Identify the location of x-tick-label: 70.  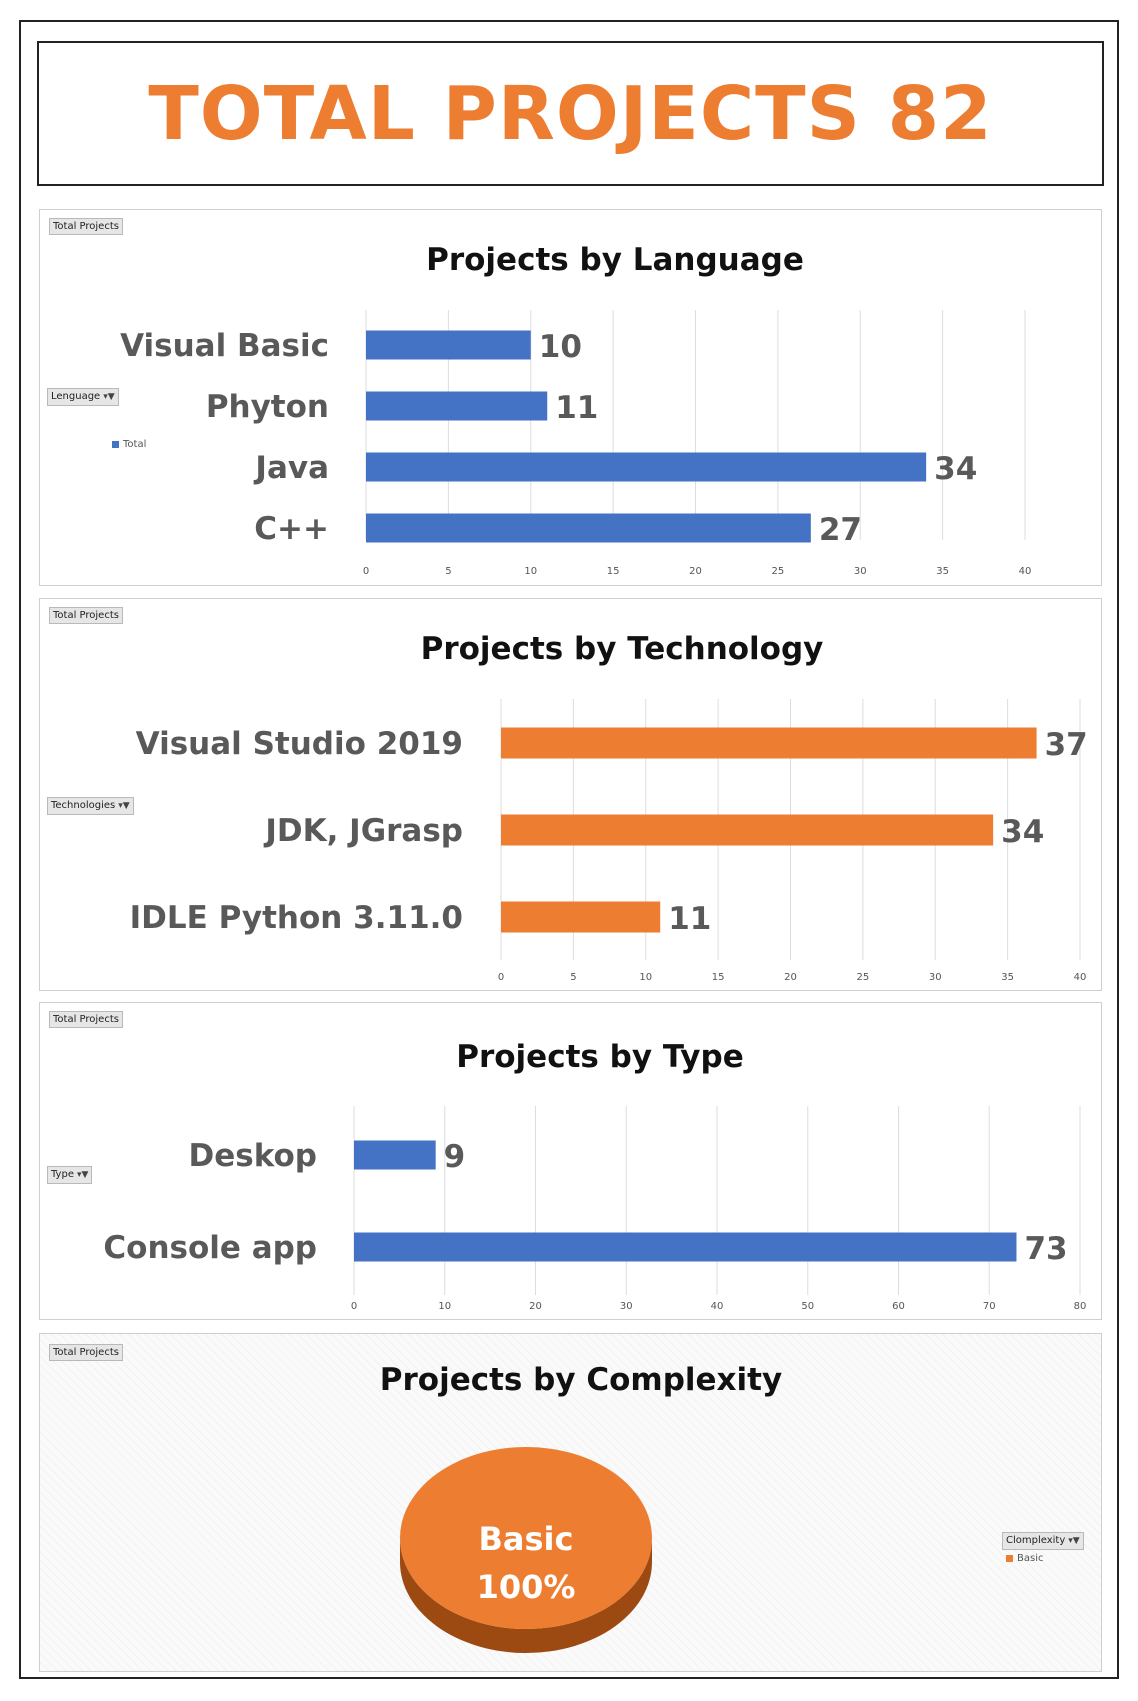
(989, 1306).